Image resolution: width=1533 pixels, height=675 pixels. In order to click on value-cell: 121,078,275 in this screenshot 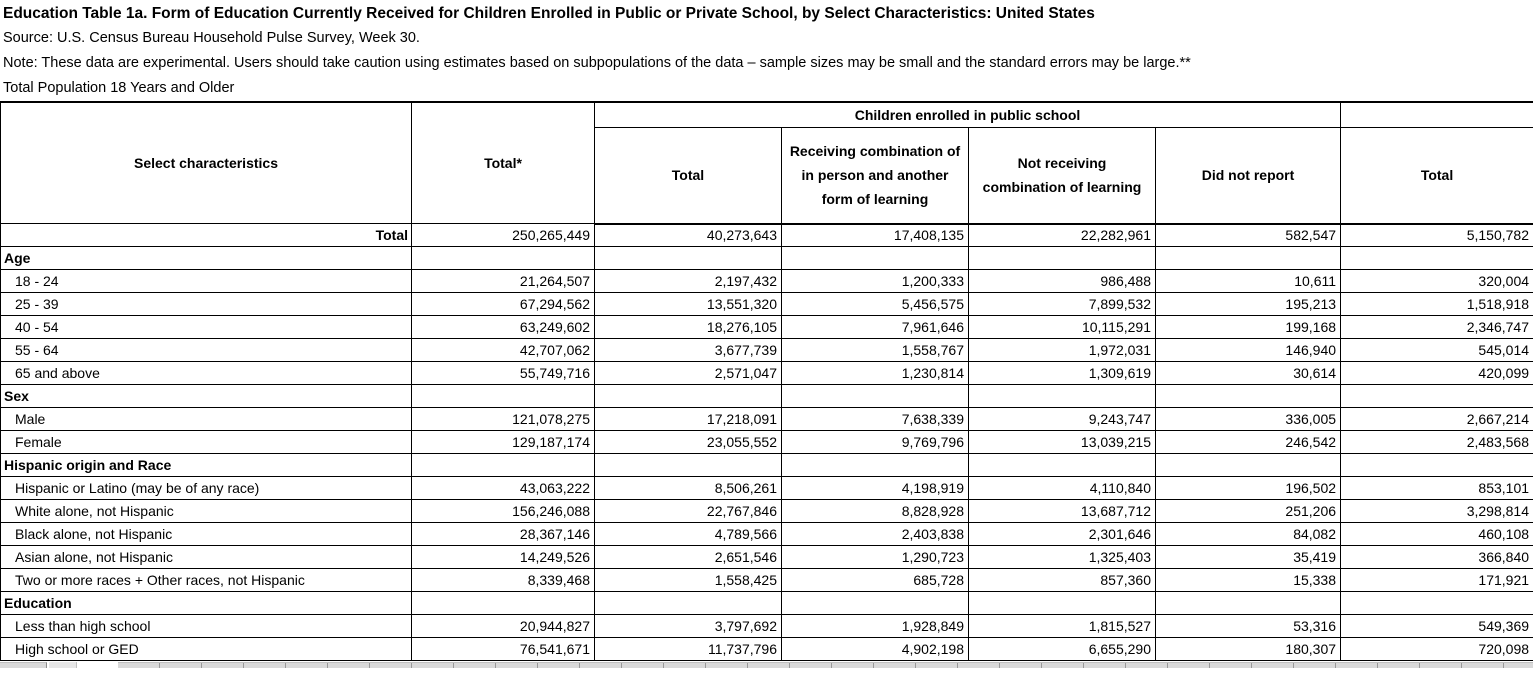, I will do `click(503, 419)`.